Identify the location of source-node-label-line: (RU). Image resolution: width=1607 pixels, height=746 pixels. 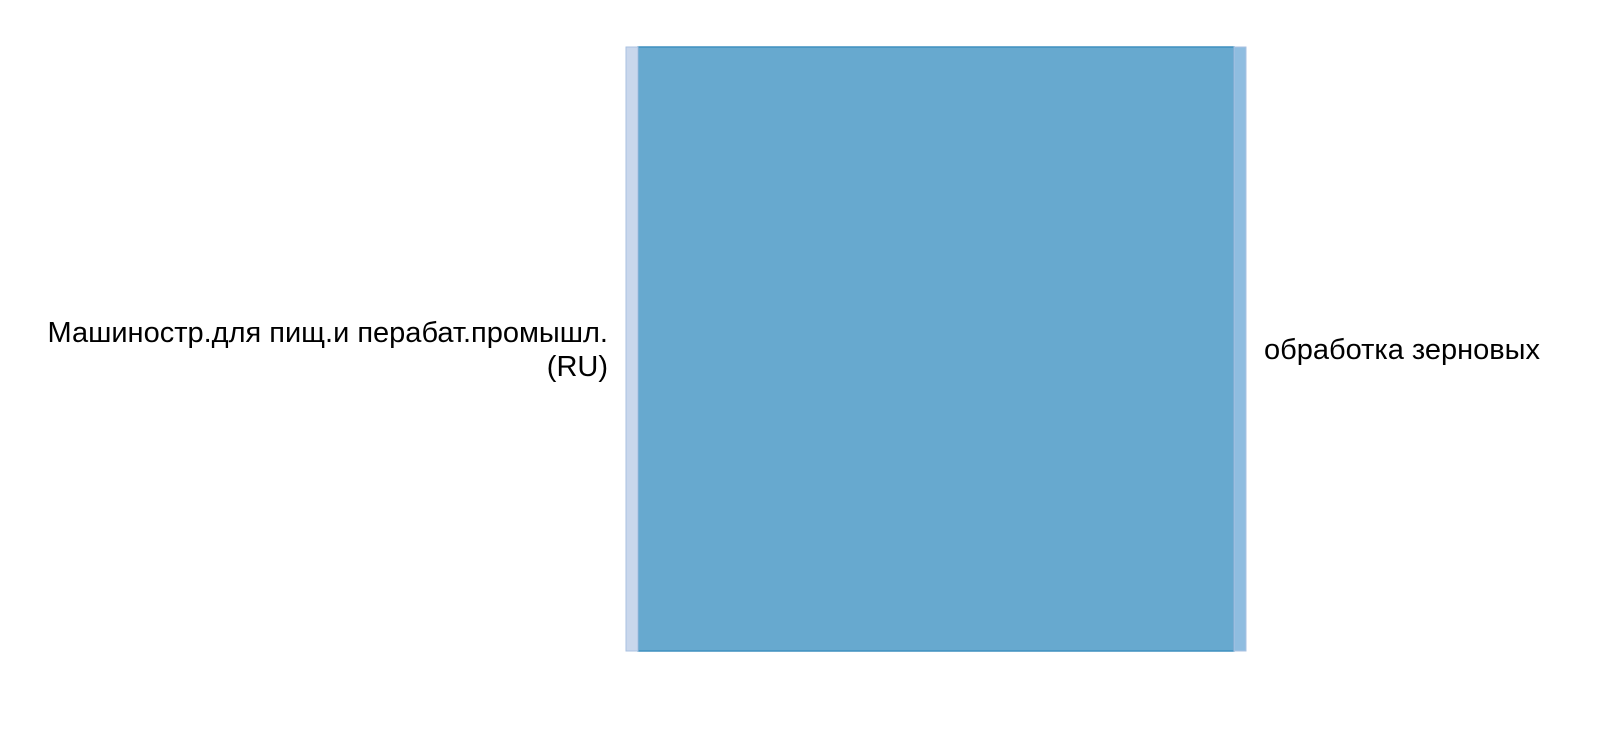
(577, 367).